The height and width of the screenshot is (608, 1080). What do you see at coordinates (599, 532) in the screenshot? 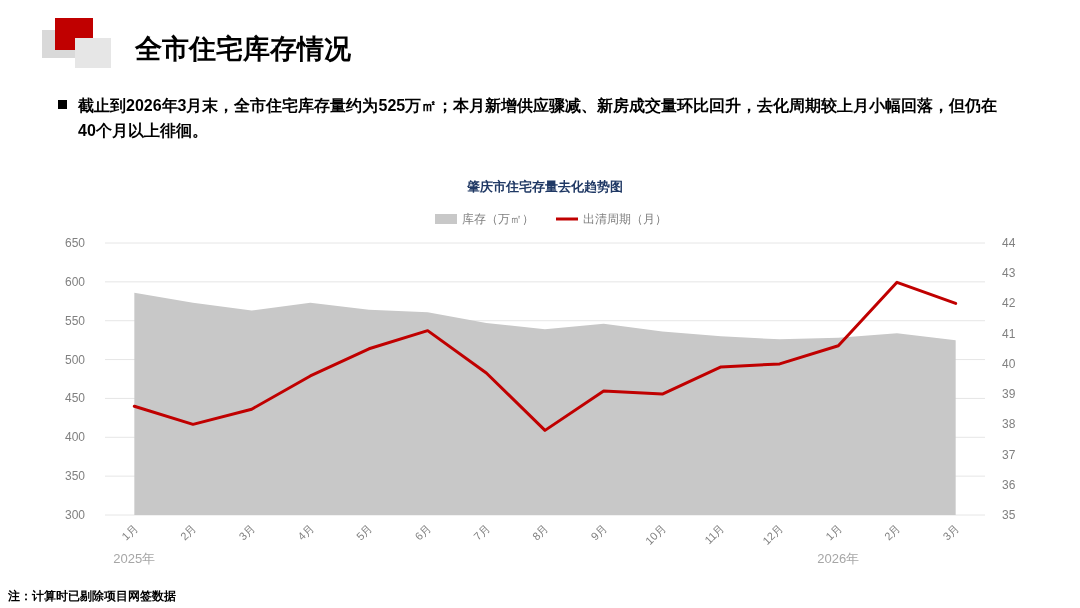
I see `x-tick-label: 9月` at bounding box center [599, 532].